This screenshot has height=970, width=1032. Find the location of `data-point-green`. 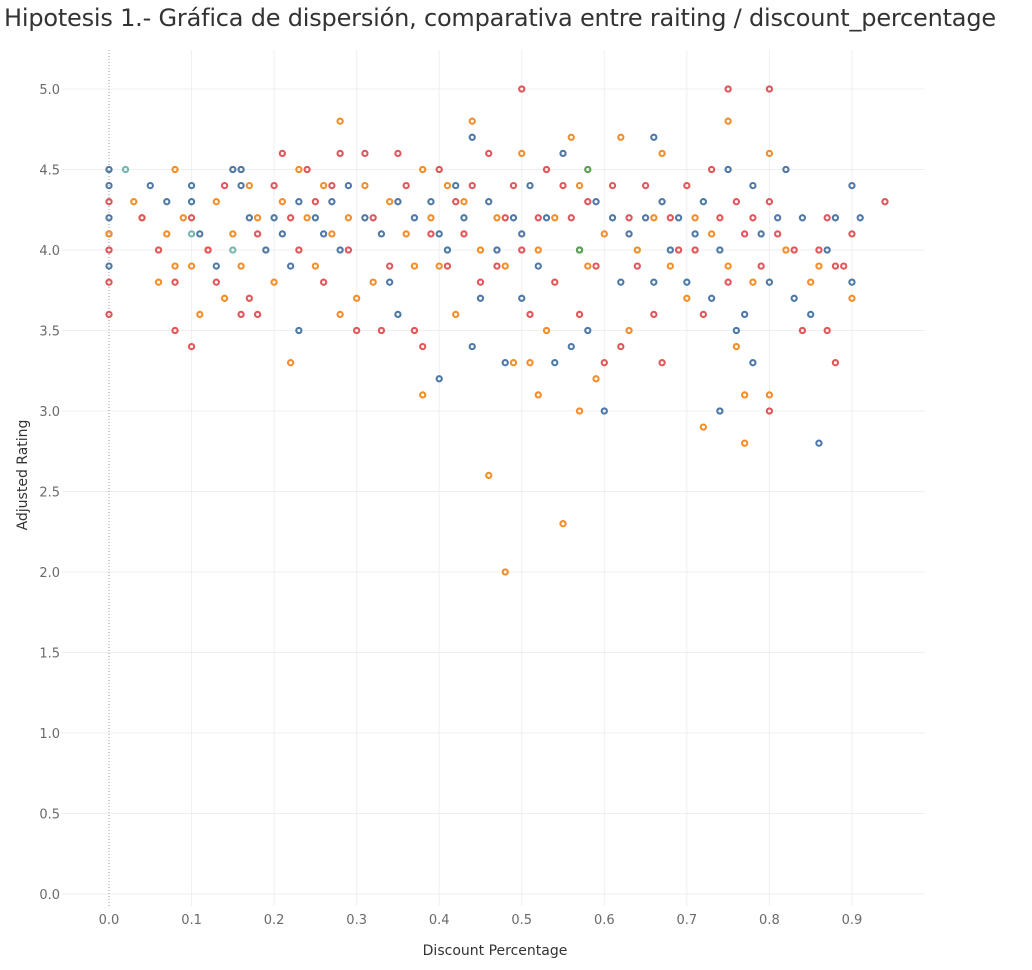

data-point-green is located at coordinates (588, 169).